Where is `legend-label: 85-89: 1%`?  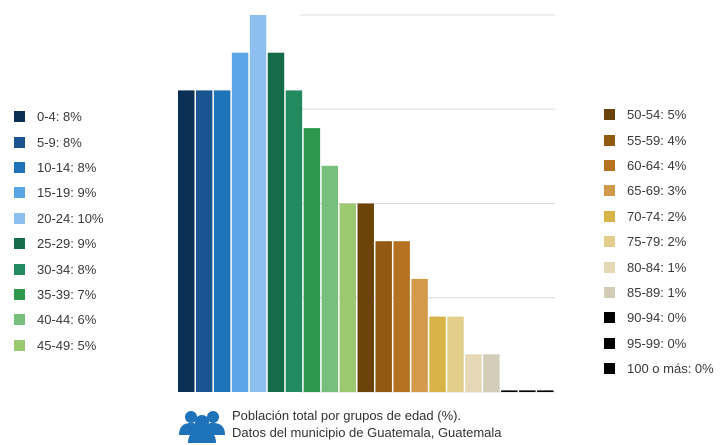
legend-label: 85-89: 1% is located at coordinates (657, 292).